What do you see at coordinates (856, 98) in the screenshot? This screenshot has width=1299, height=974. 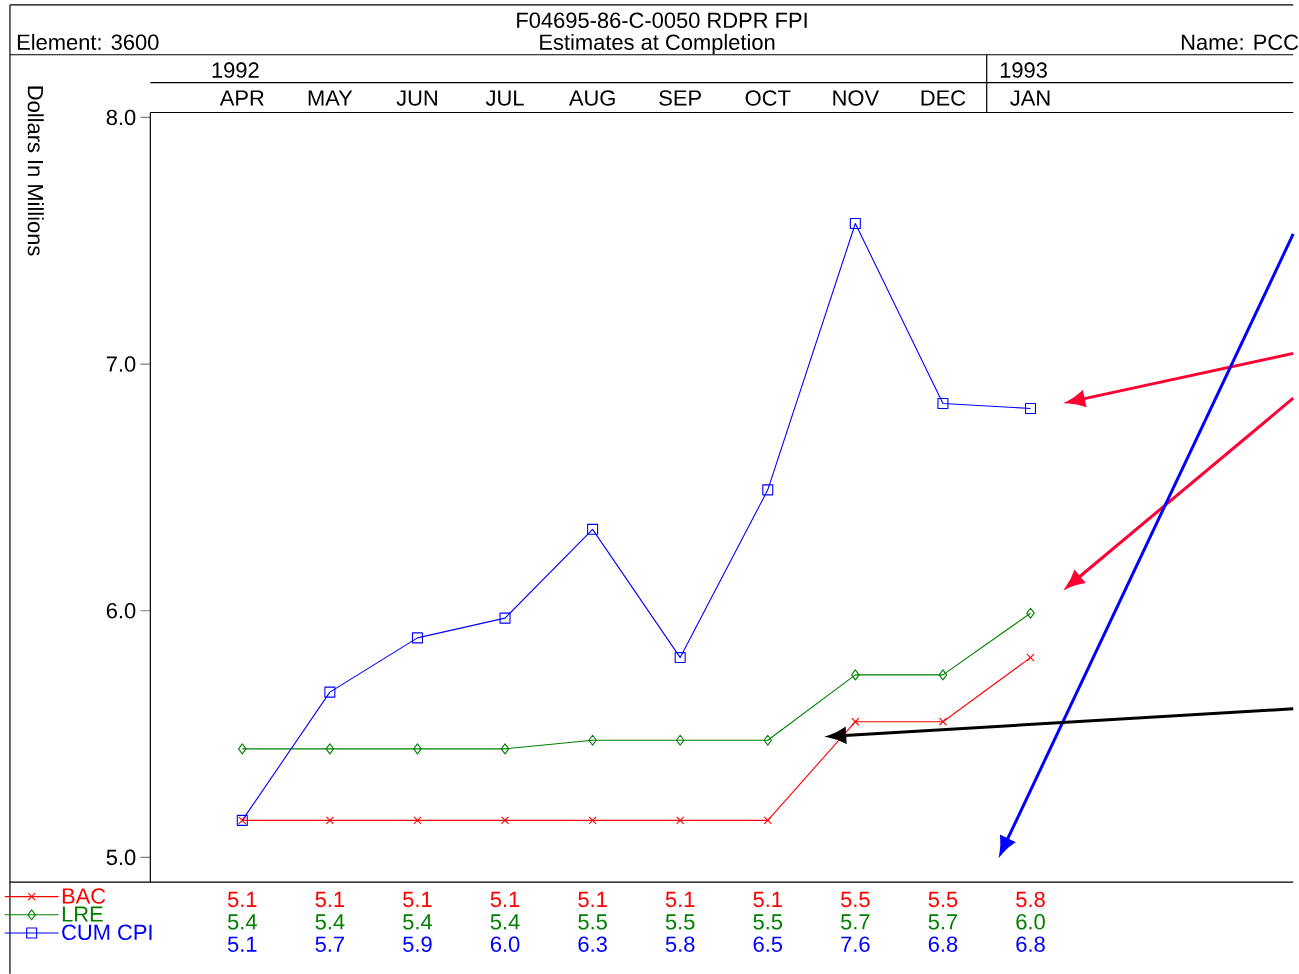 I see `x-tick-label: NOV` at bounding box center [856, 98].